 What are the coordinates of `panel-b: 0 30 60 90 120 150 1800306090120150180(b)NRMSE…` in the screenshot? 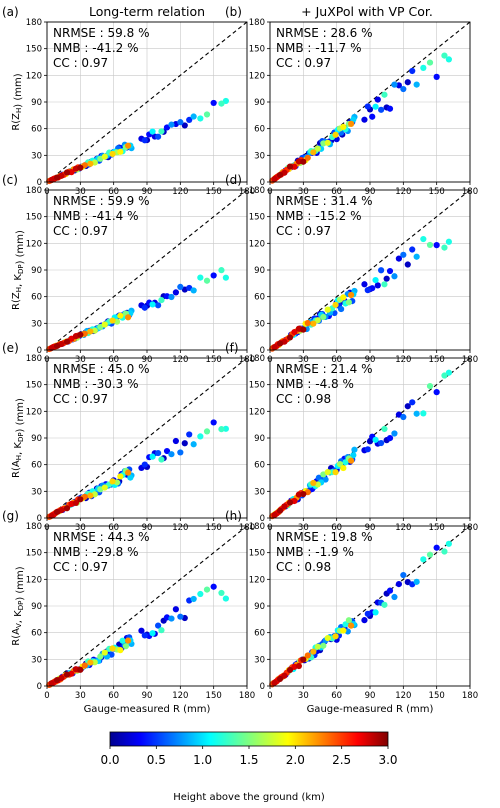 It's located at (351, 101).